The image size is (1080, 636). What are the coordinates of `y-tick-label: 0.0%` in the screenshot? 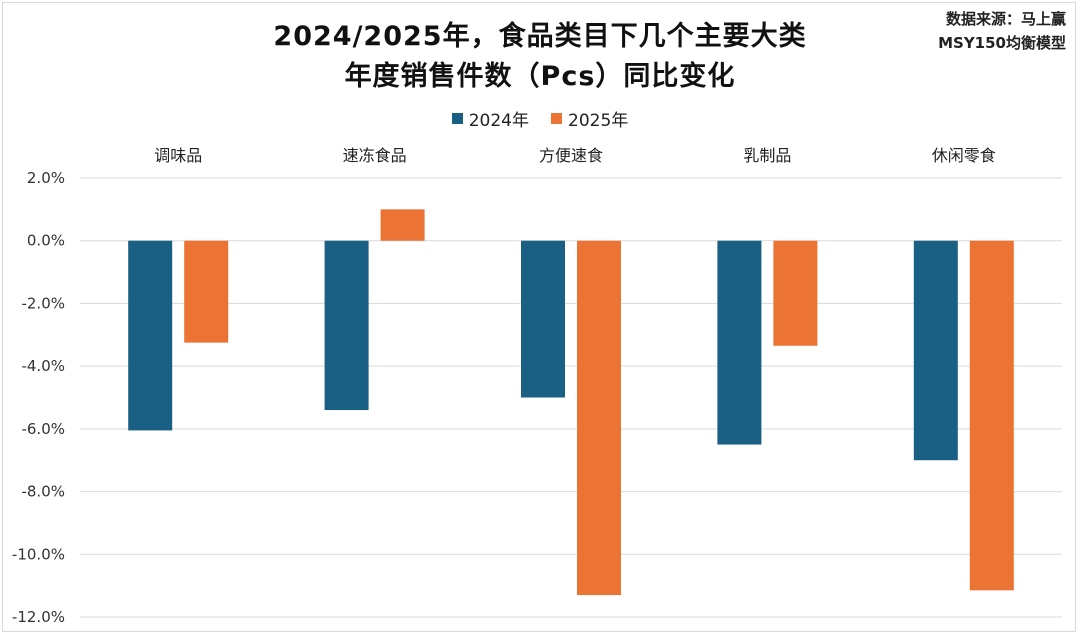 It's located at (46, 241).